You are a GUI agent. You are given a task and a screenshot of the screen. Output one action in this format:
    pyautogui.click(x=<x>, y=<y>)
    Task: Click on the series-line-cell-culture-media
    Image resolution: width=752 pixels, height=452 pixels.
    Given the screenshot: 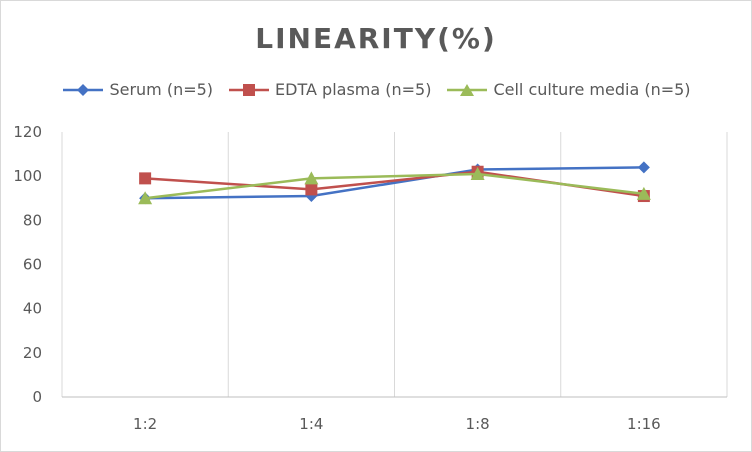 What is the action you would take?
    pyautogui.click(x=394, y=186)
    